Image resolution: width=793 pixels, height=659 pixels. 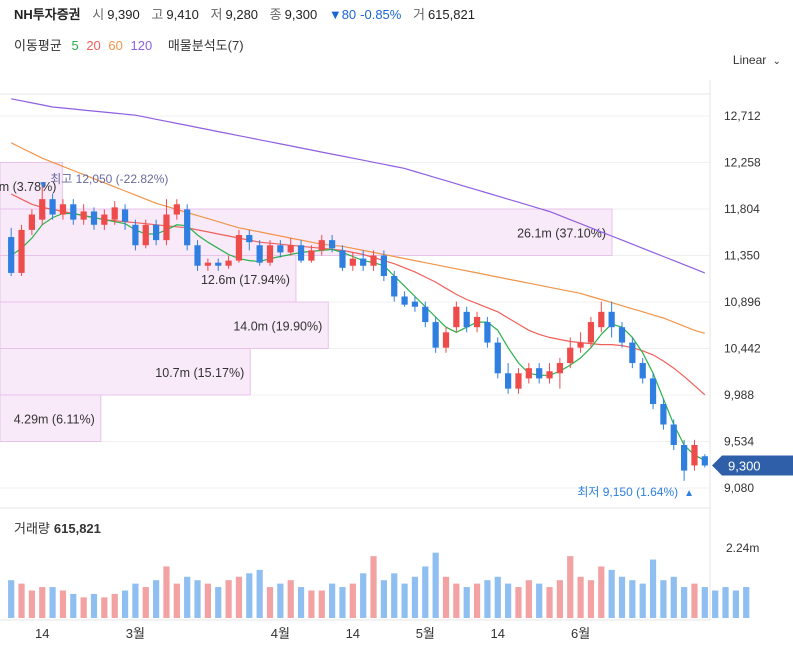 What do you see at coordinates (216, 14) in the screenshot?
I see `low-label: 저` at bounding box center [216, 14].